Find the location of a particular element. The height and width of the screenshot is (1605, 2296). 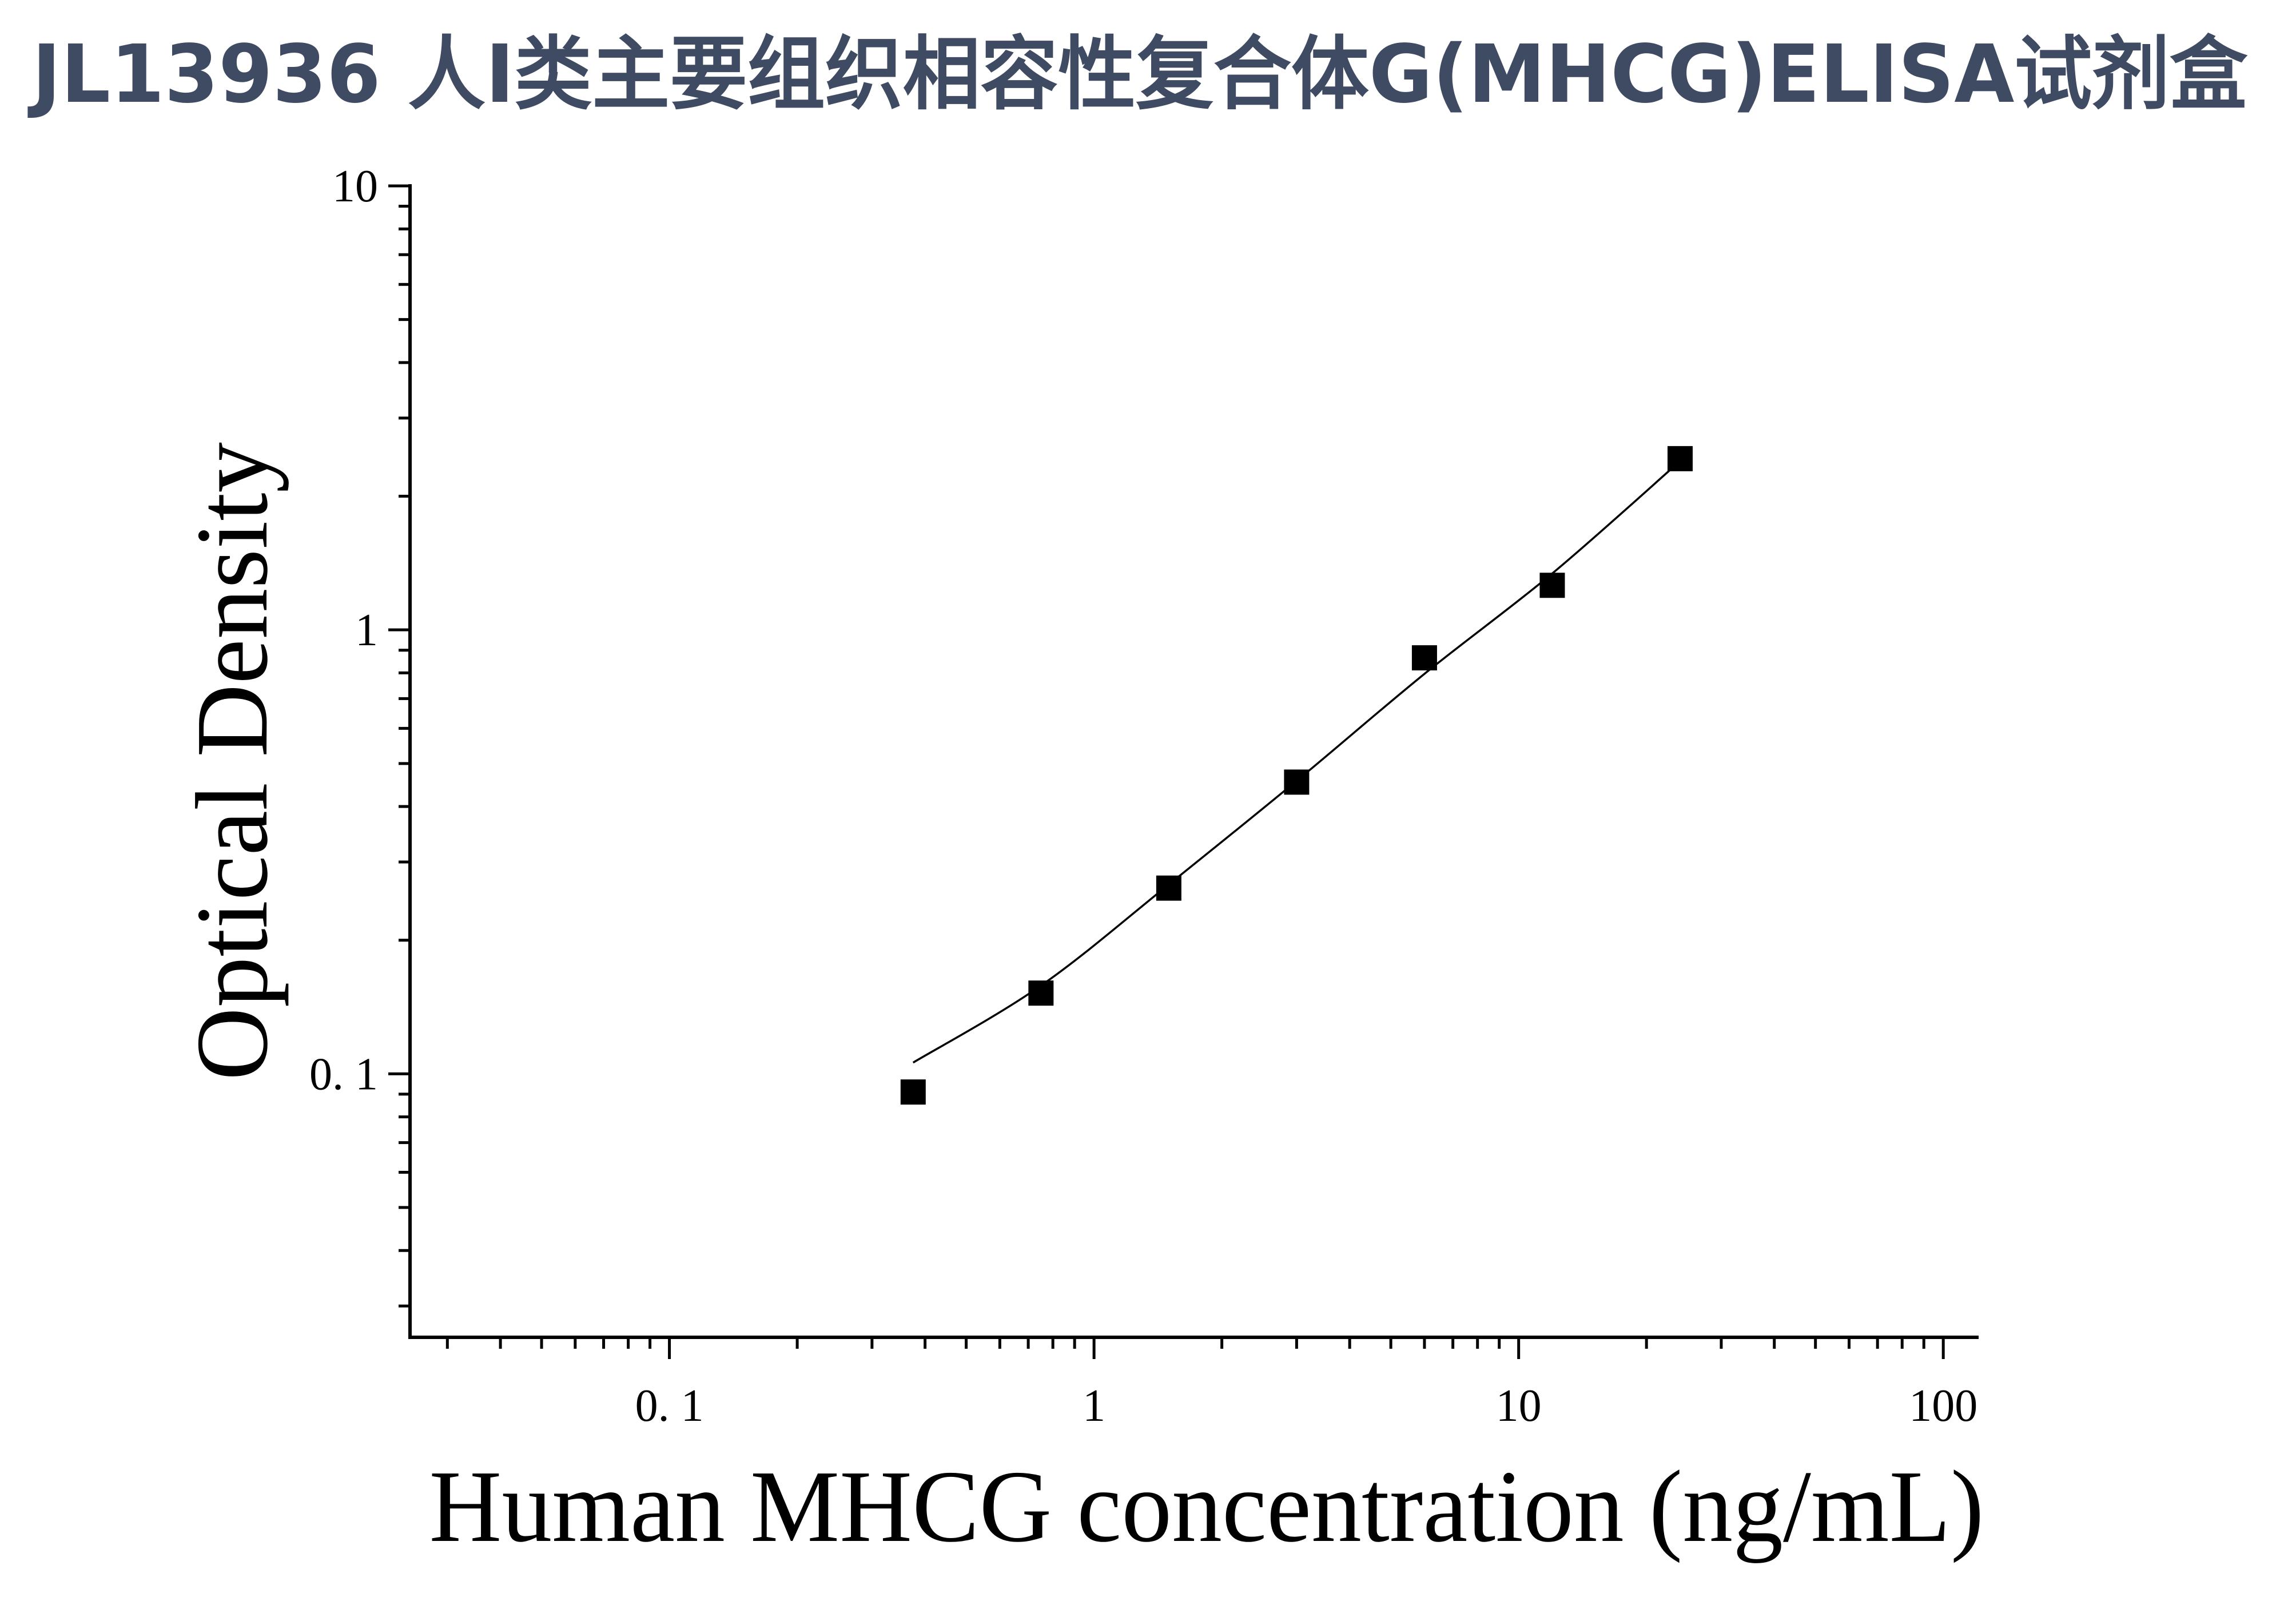

x-axis-ticks is located at coordinates (1195, 1348).